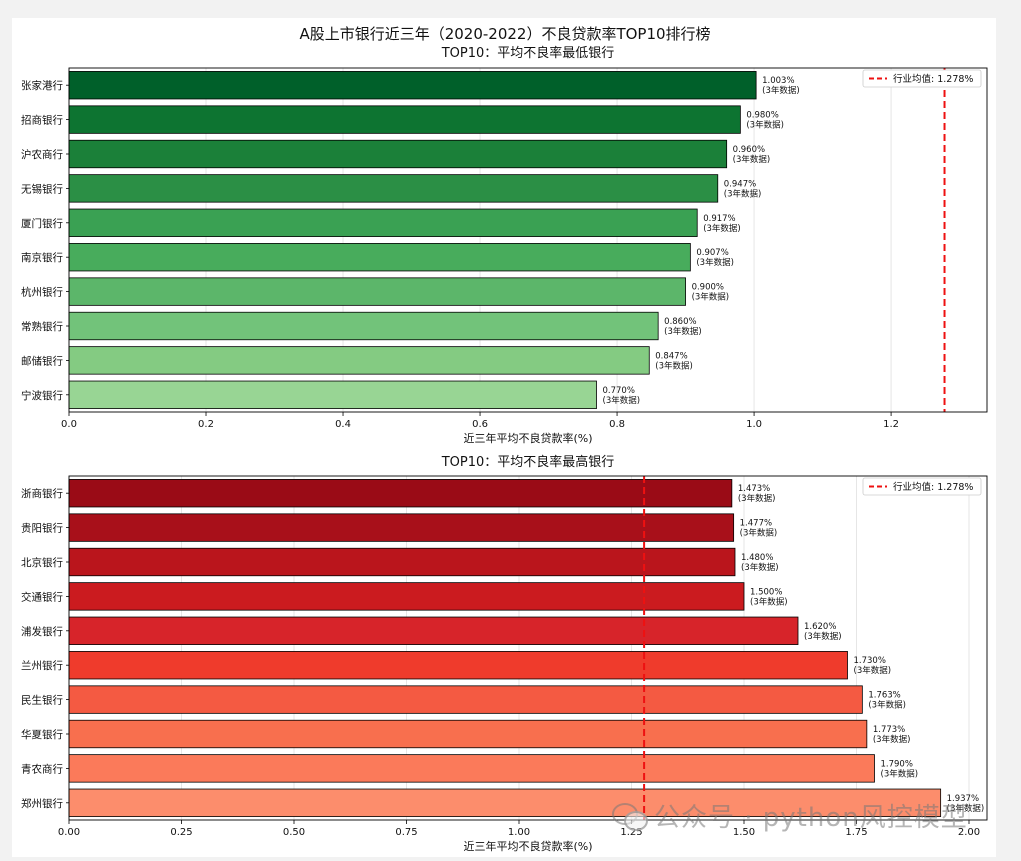  I want to click on x-tick-label: 0.4, so click(343, 424).